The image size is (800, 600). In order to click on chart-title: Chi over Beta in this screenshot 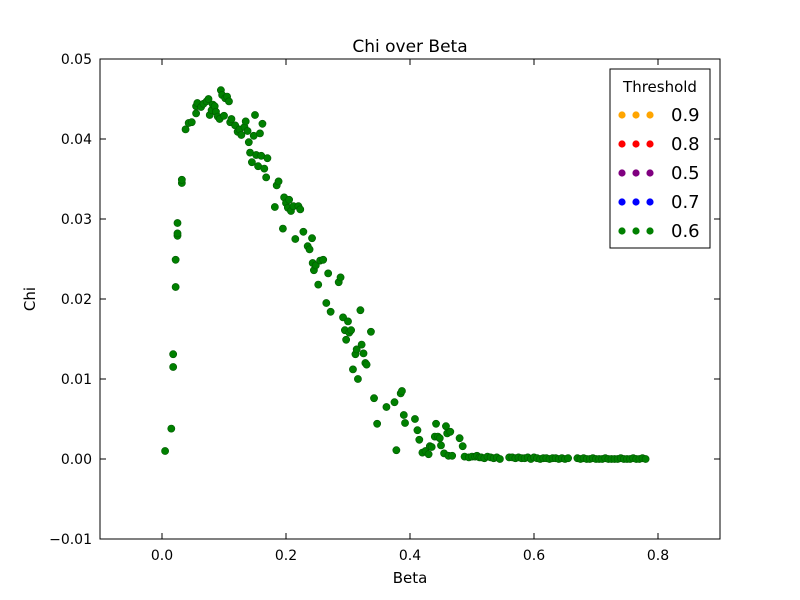, I will do `click(409, 47)`.